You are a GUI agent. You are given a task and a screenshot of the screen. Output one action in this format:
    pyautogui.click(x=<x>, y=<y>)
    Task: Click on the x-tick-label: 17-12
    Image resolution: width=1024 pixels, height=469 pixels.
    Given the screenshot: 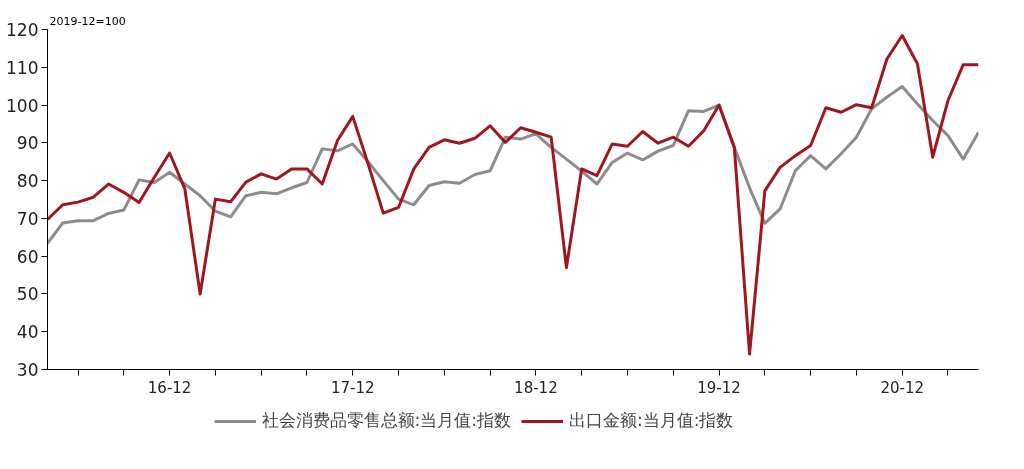 What is the action you would take?
    pyautogui.click(x=352, y=387)
    